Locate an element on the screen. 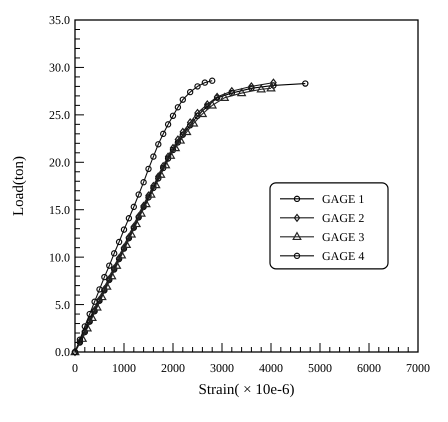 The width and height of the screenshot is (448, 422). y-tick-label: 30.0 is located at coordinates (59, 67).